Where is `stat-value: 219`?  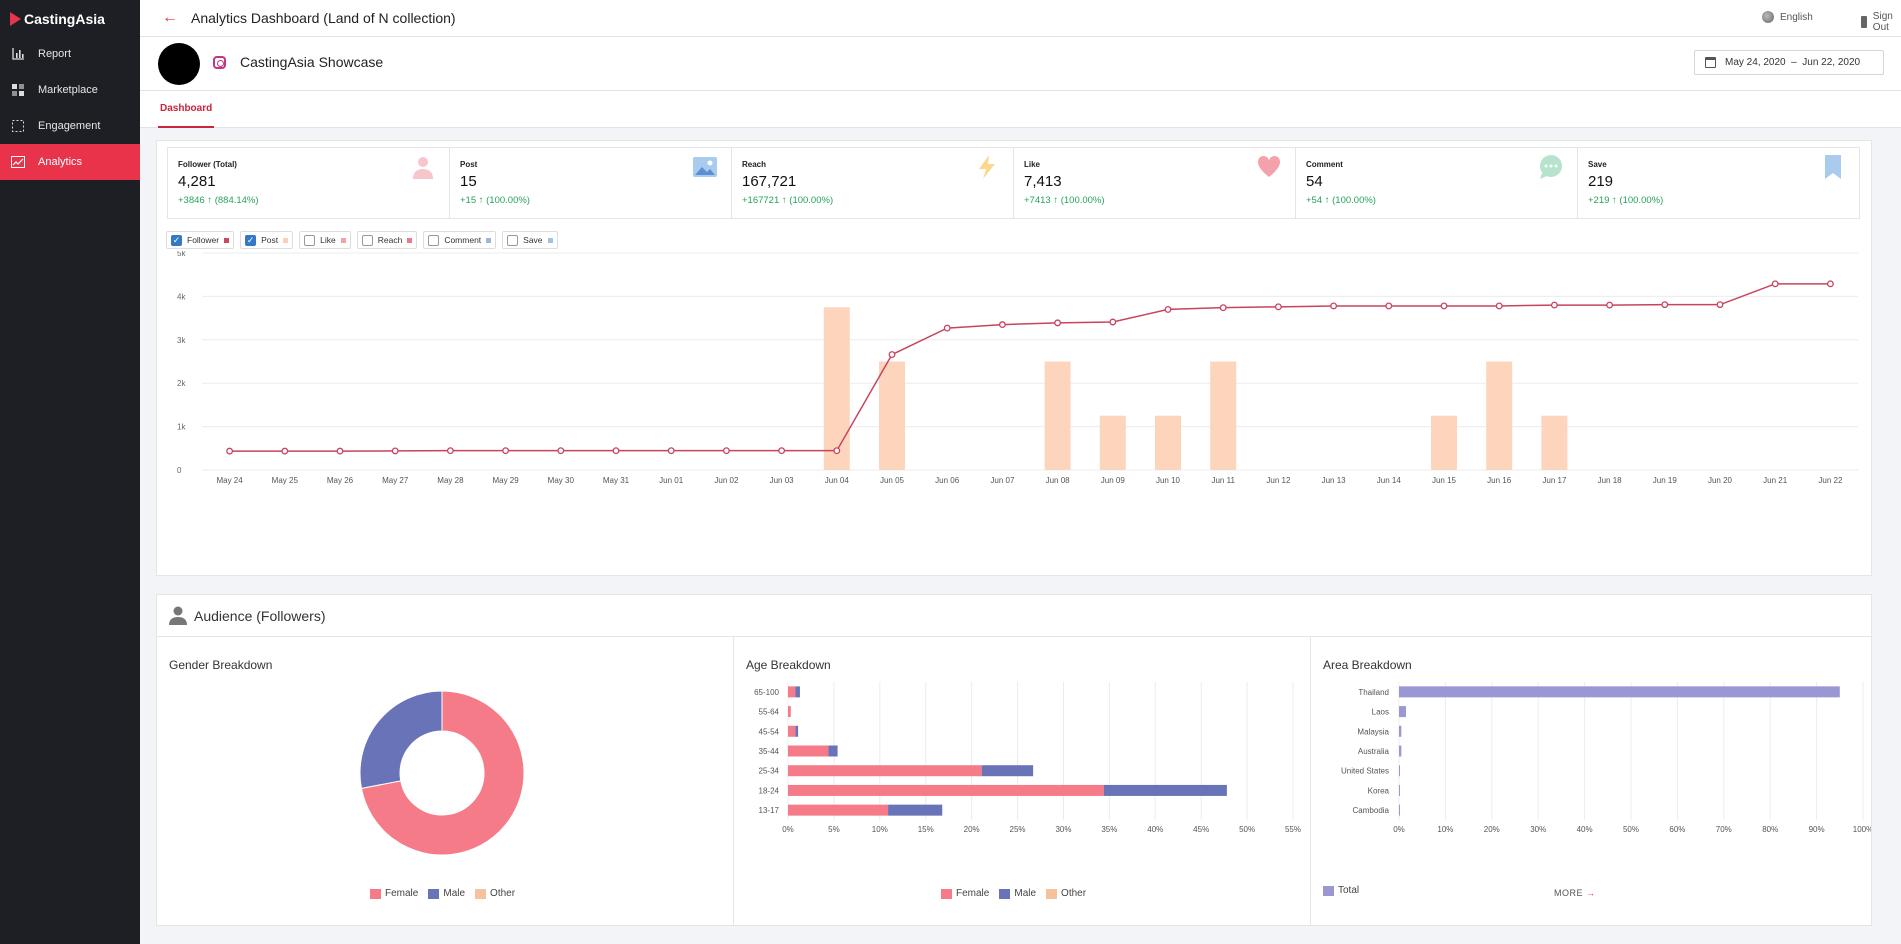 stat-value: 219 is located at coordinates (1601, 181).